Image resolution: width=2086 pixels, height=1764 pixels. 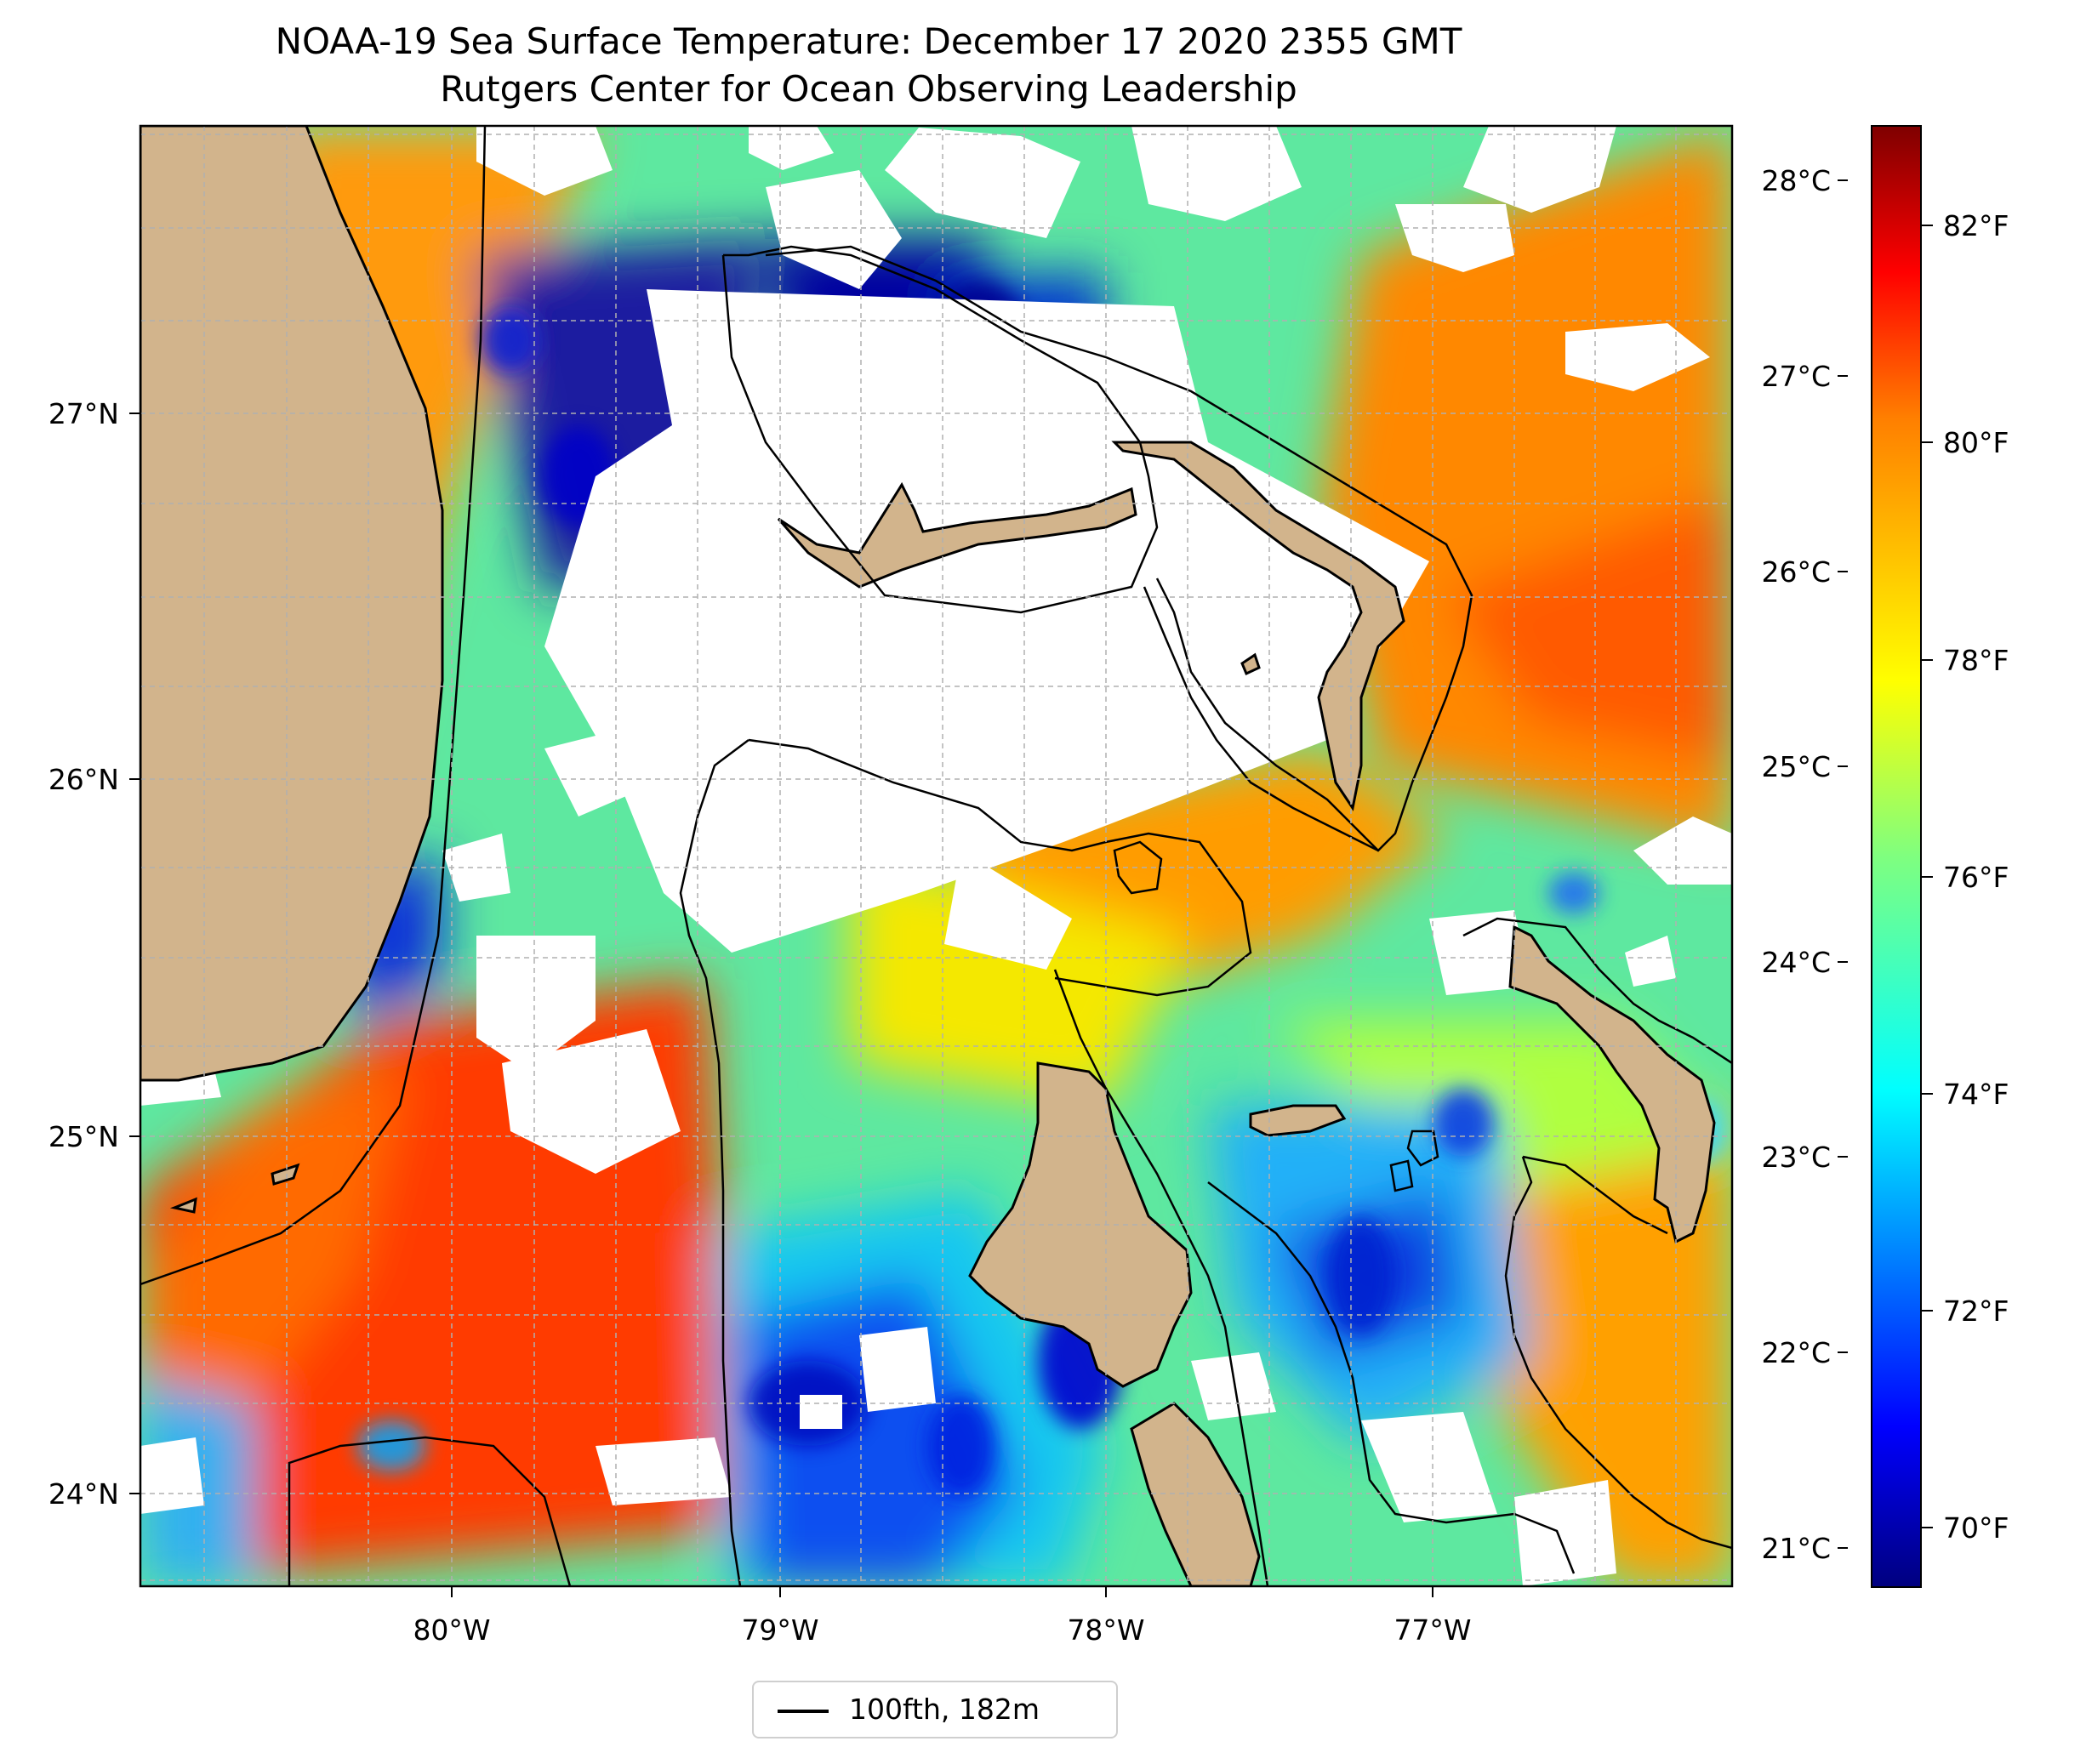 What do you see at coordinates (1796, 180) in the screenshot?
I see `celsius-label: 28°C` at bounding box center [1796, 180].